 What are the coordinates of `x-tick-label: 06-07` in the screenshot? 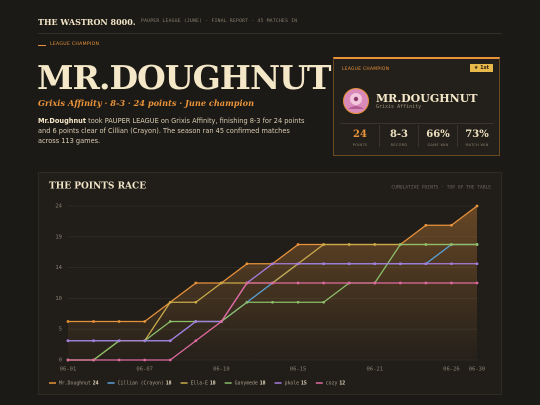 It's located at (144, 370).